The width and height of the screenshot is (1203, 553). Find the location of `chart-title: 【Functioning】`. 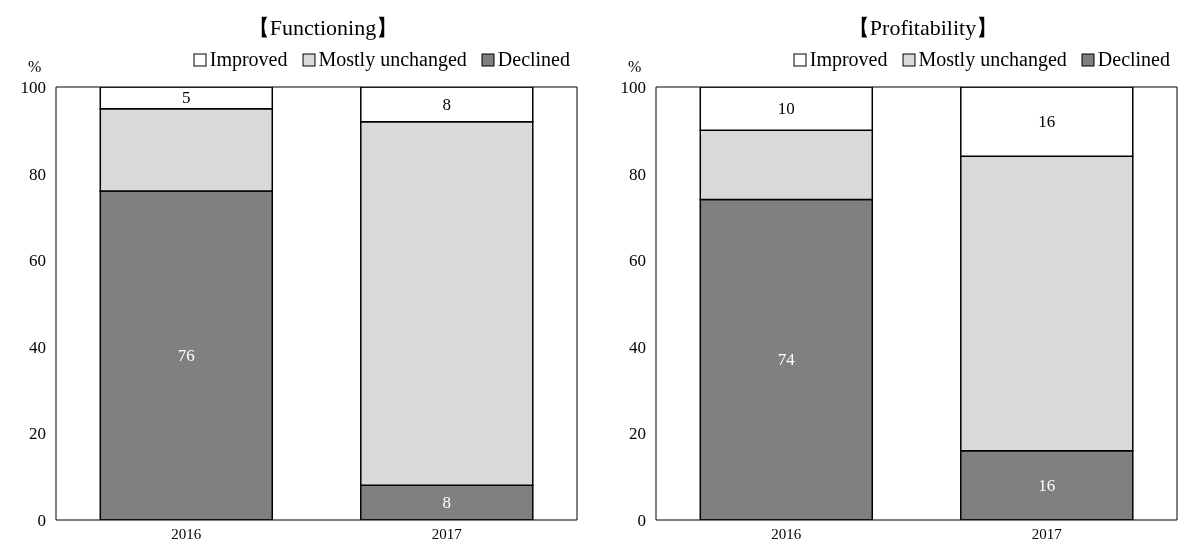

chart-title: 【Functioning】 is located at coordinates (323, 28).